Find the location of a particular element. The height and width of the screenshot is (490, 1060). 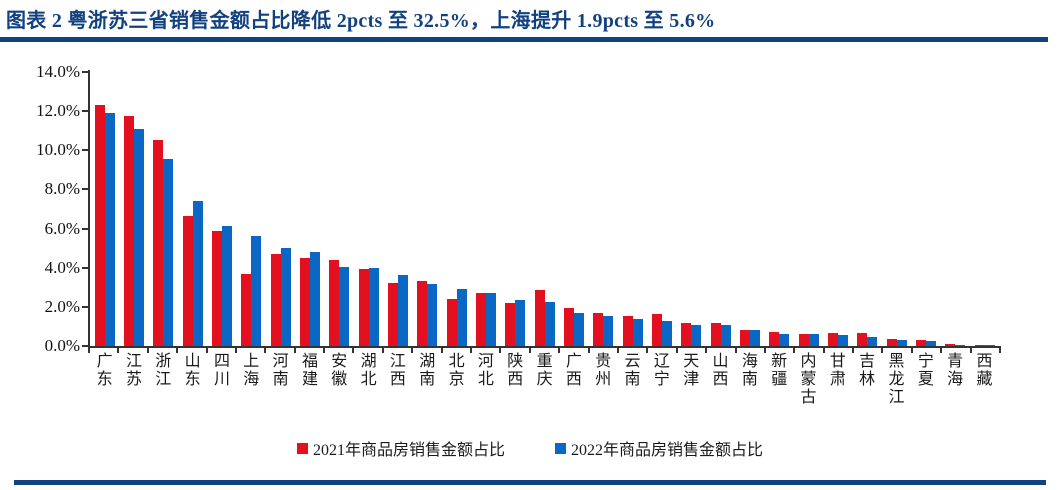

bar-group-广东 is located at coordinates (104, 209).